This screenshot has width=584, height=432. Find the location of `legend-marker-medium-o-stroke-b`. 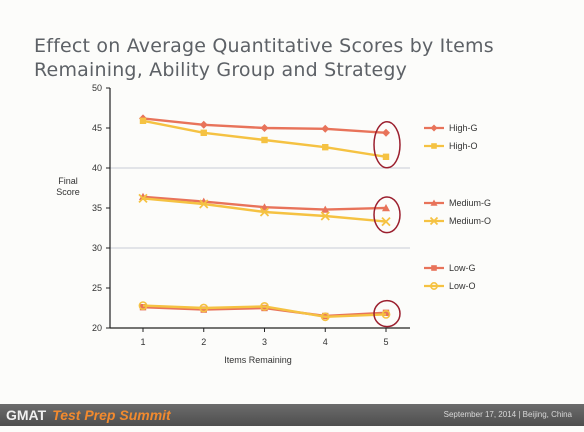

legend-marker-medium-o-stroke-b is located at coordinates (434, 221).